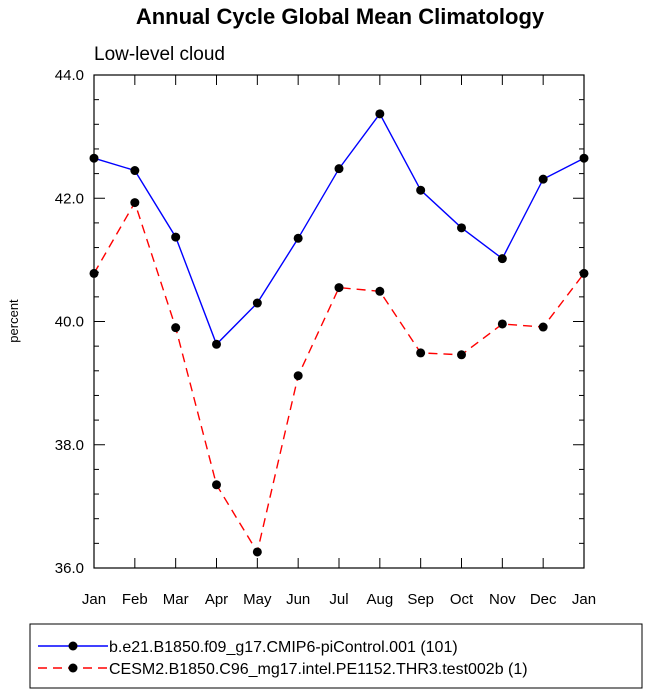 This screenshot has height=699, width=648. I want to click on x-tick-label: Dec, so click(543, 599).